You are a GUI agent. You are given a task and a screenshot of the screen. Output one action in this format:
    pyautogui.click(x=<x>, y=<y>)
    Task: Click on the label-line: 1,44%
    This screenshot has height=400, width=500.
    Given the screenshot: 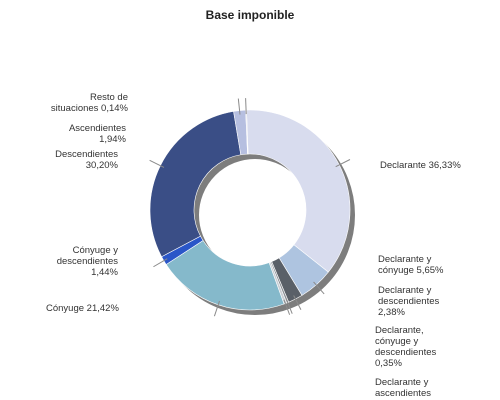 What is the action you would take?
    pyautogui.click(x=104, y=272)
    